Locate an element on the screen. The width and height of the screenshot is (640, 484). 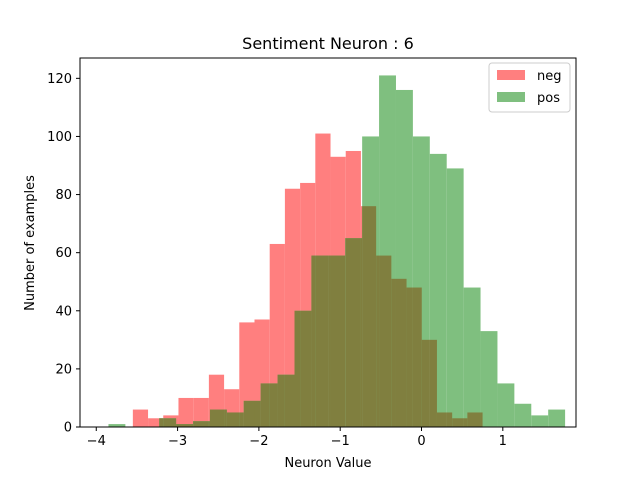
legend-swatch-pos is located at coordinates (511, 97).